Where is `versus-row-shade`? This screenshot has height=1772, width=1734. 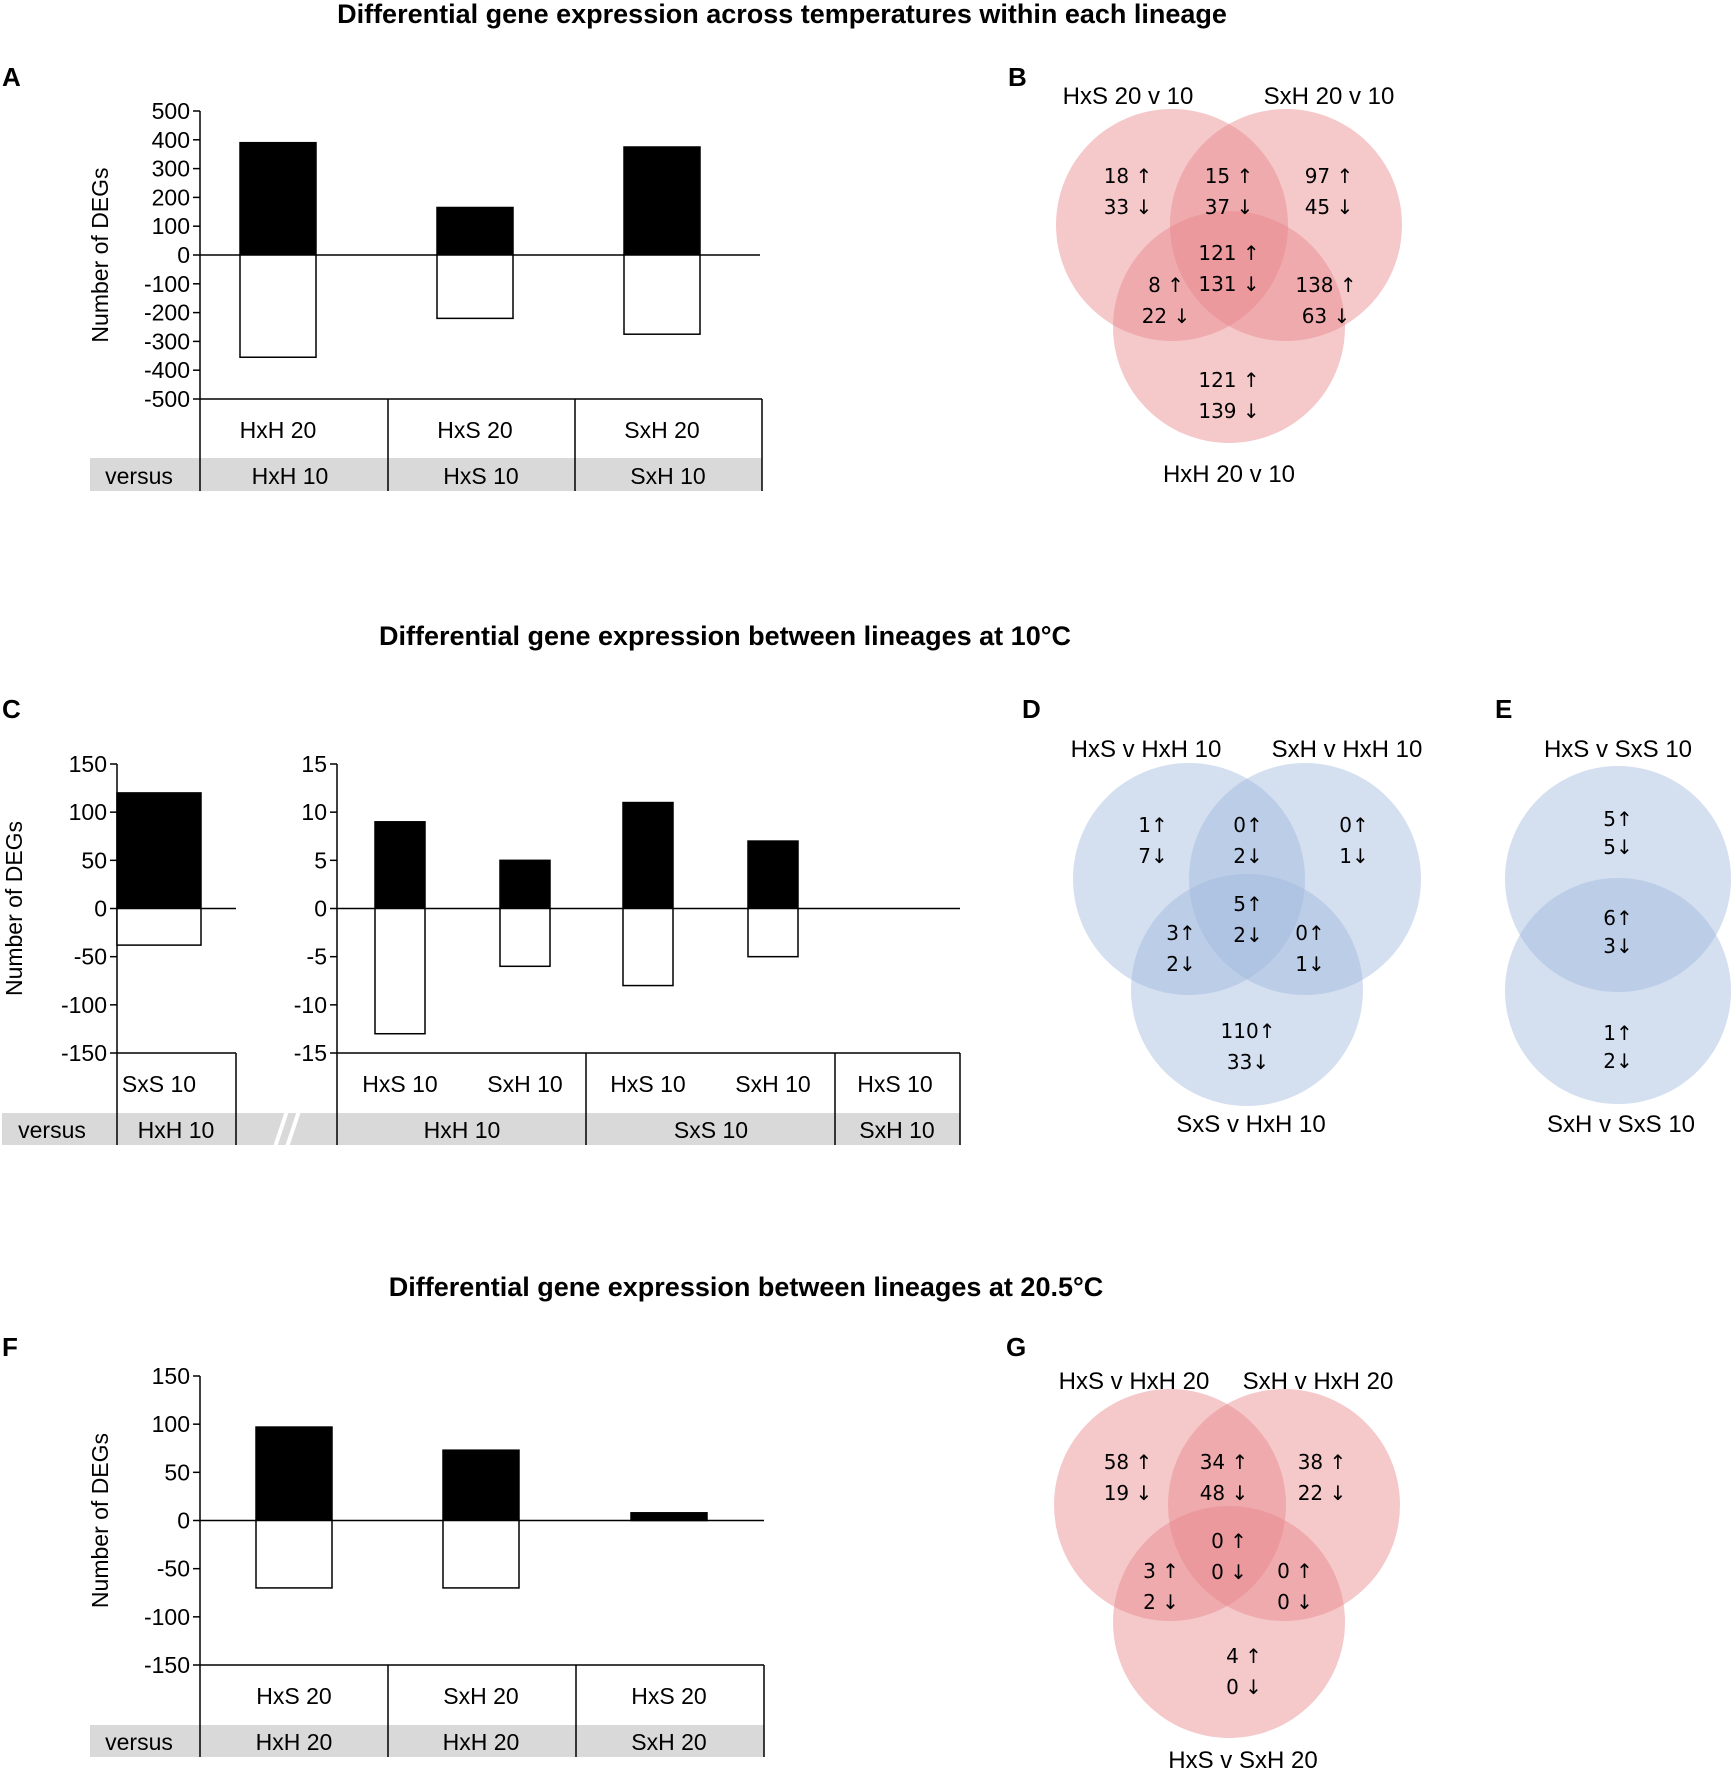 versus-row-shade is located at coordinates (649, 1129).